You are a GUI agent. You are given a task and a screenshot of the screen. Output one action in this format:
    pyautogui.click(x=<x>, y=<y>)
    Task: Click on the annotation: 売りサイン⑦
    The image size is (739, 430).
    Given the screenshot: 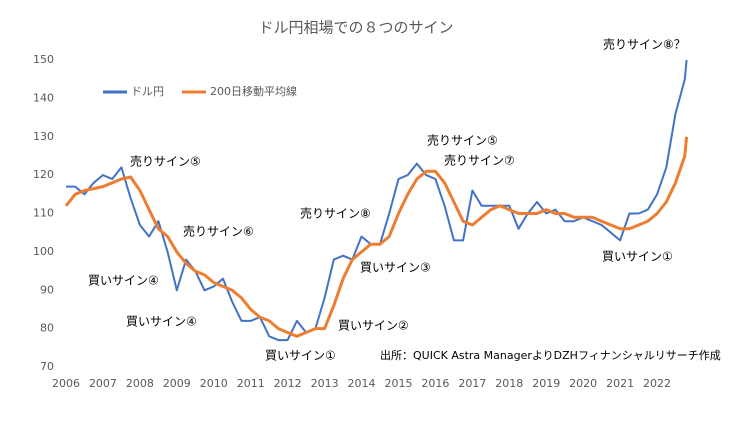 What is the action you would take?
    pyautogui.click(x=479, y=160)
    